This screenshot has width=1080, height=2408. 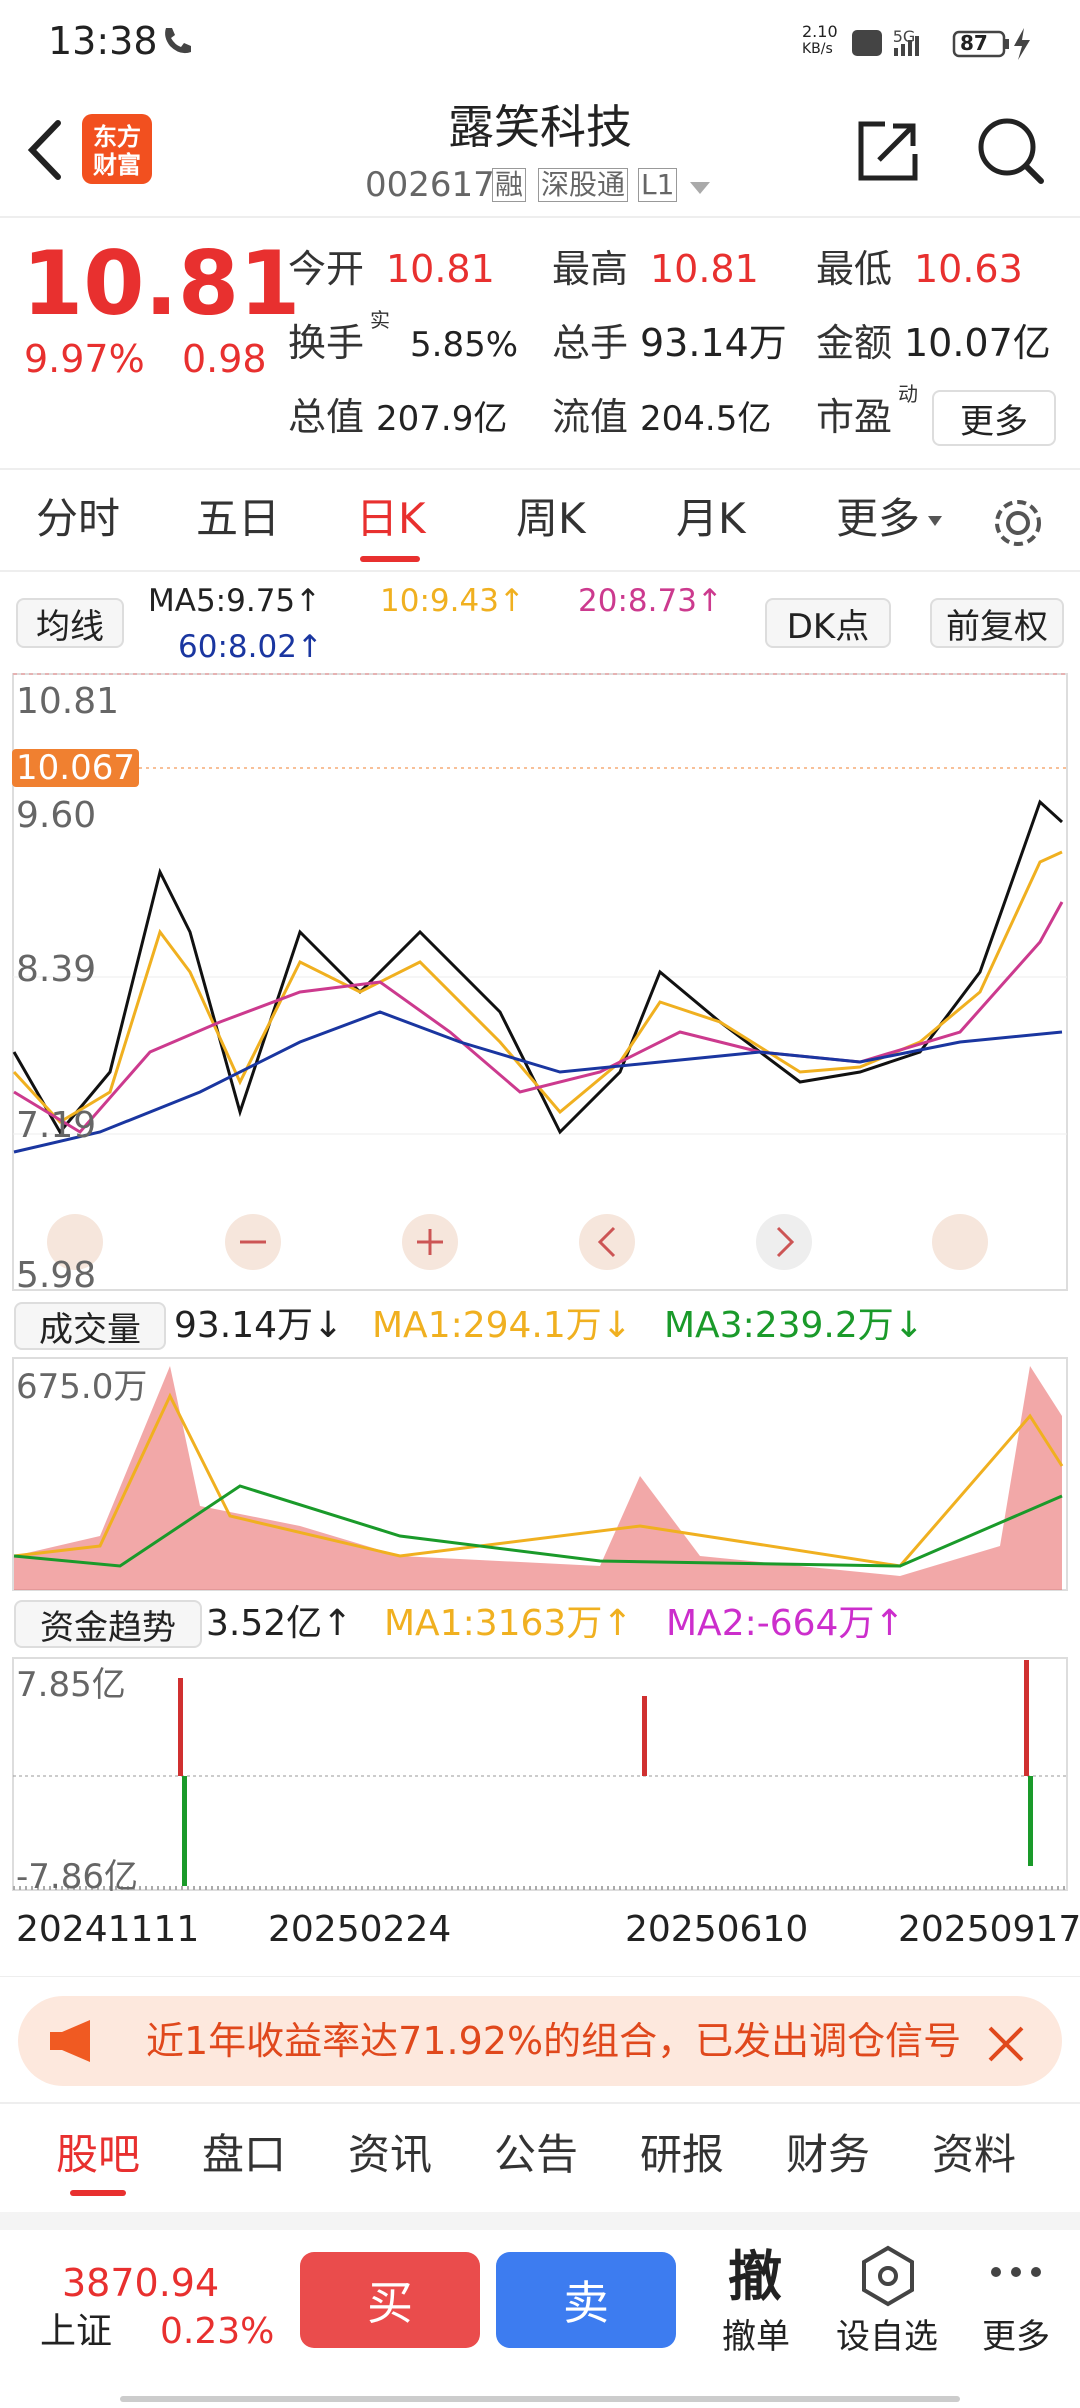 What do you see at coordinates (935, 521) in the screenshot?
I see `tab-caret` at bounding box center [935, 521].